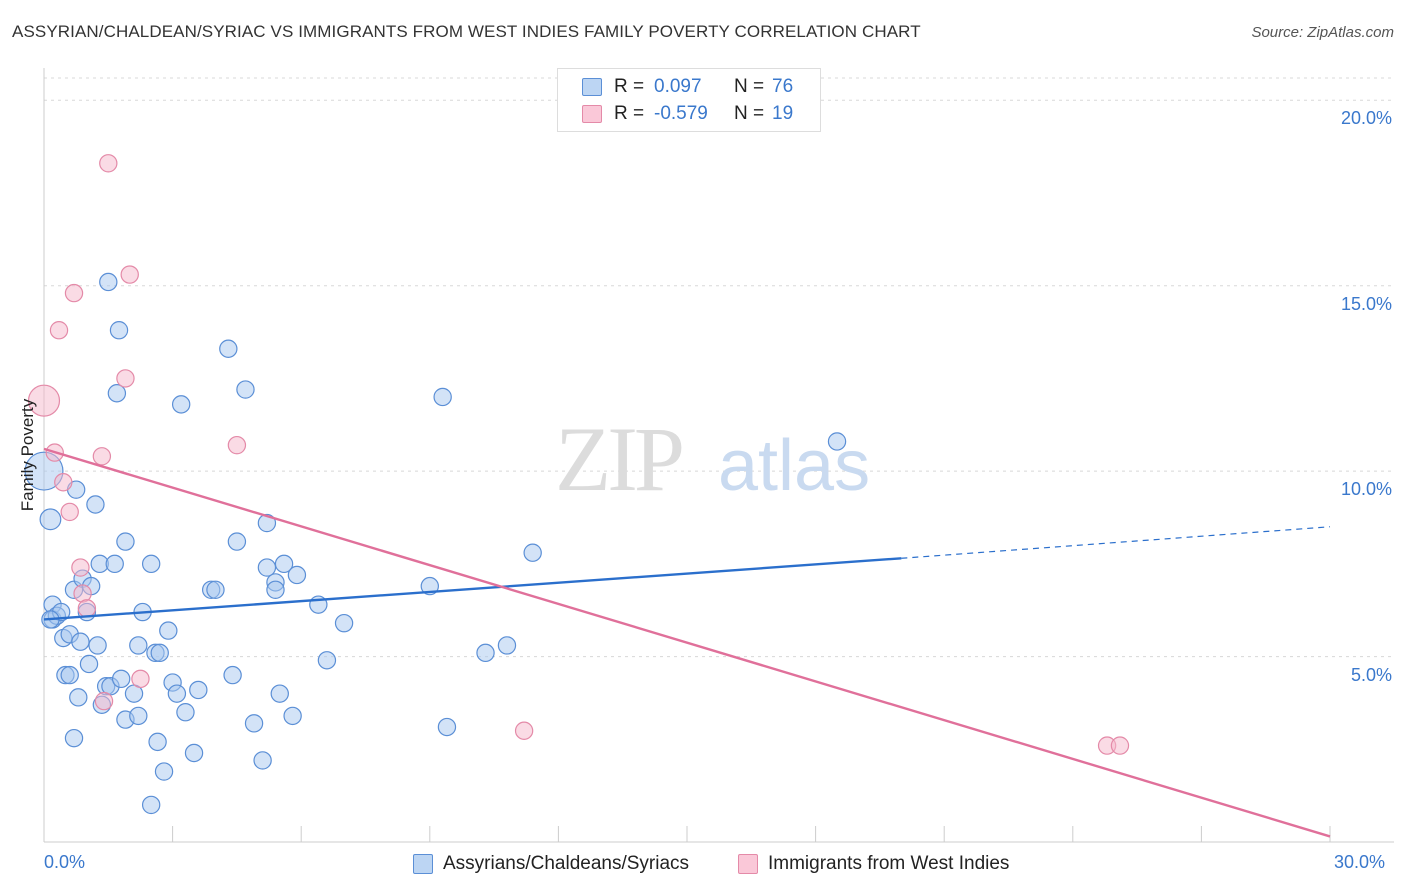 This screenshot has width=1406, height=892. I want to click on legend-r-value: 0.097, so click(678, 86).